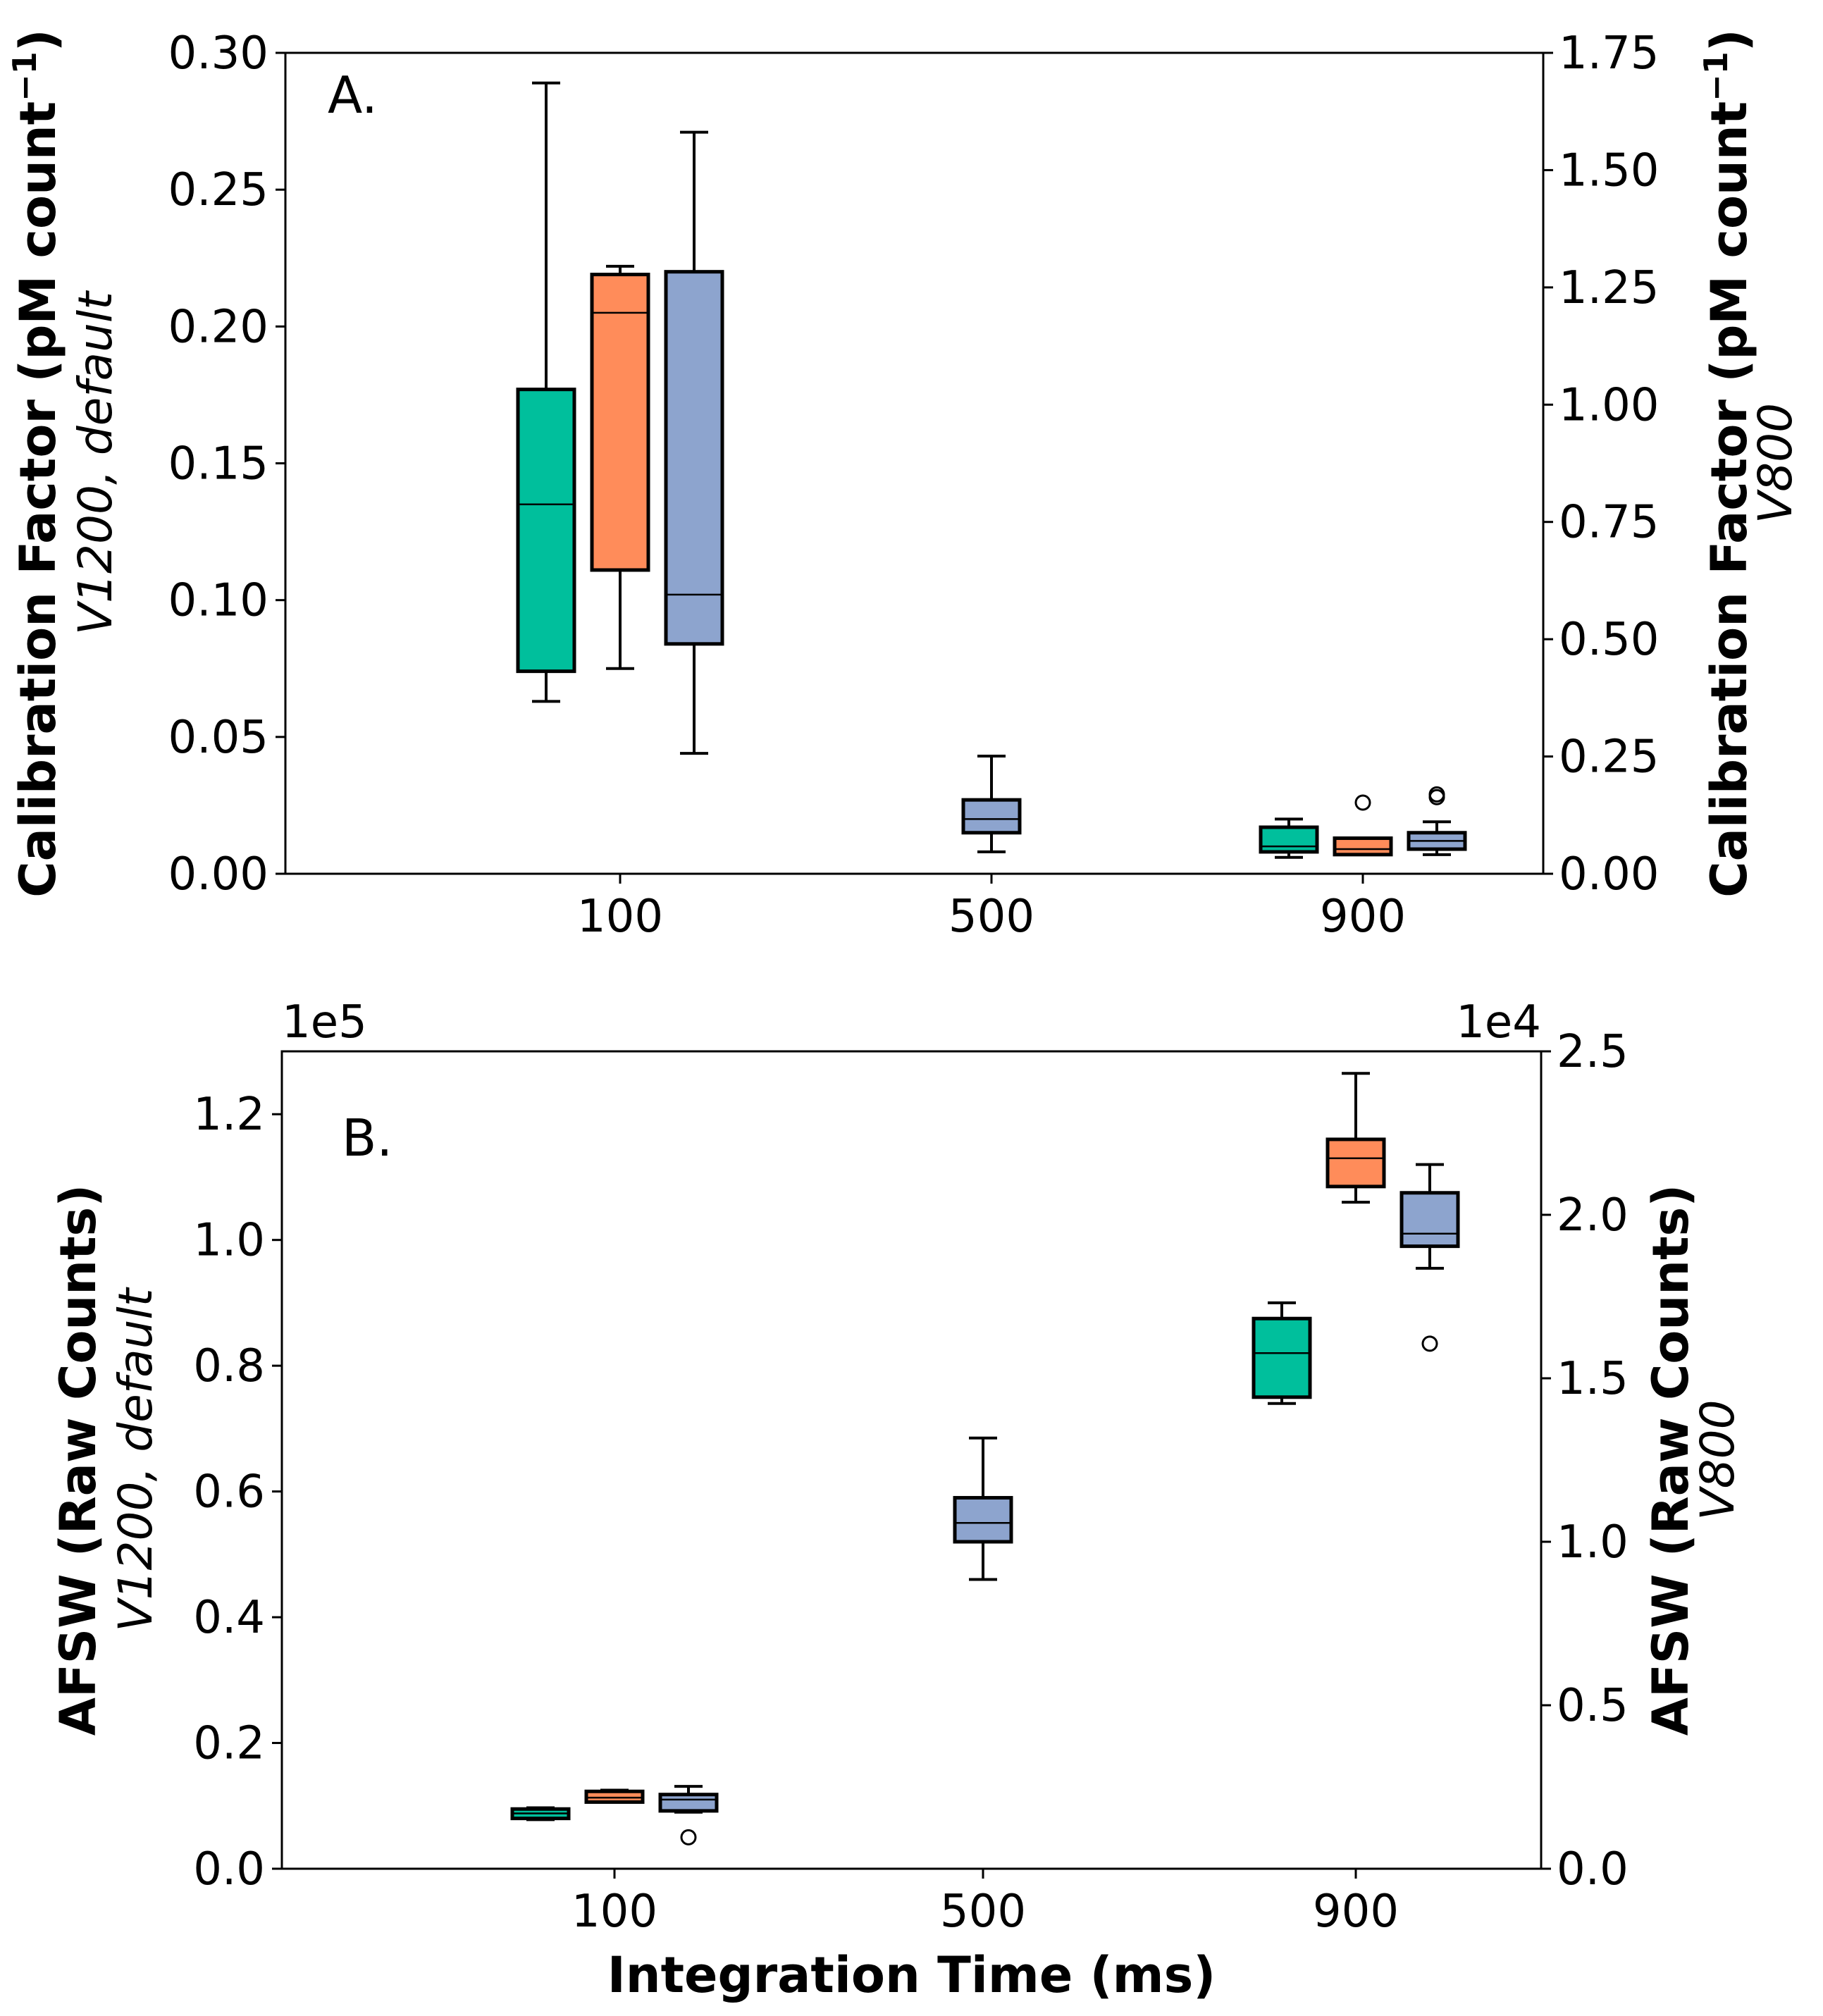 The image size is (1823, 2016). I want to click on left-axis-title: Calibration Factor (pM count−1), so click(36, 463).